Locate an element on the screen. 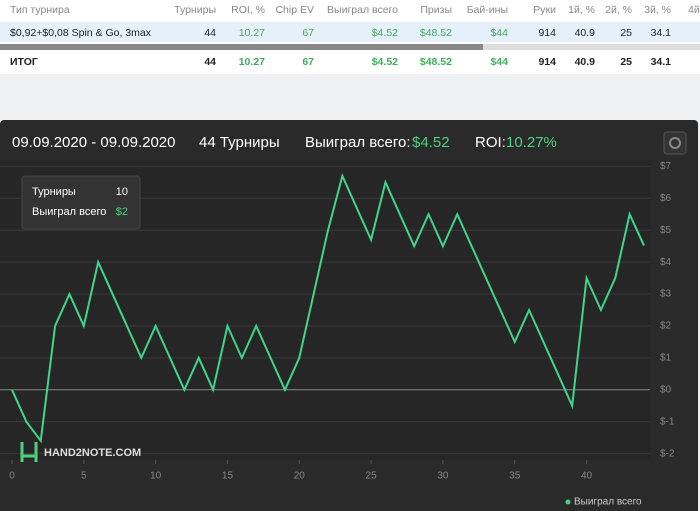 Image resolution: width=700 pixels, height=511 pixels. roi-label: ROI: is located at coordinates (490, 142).